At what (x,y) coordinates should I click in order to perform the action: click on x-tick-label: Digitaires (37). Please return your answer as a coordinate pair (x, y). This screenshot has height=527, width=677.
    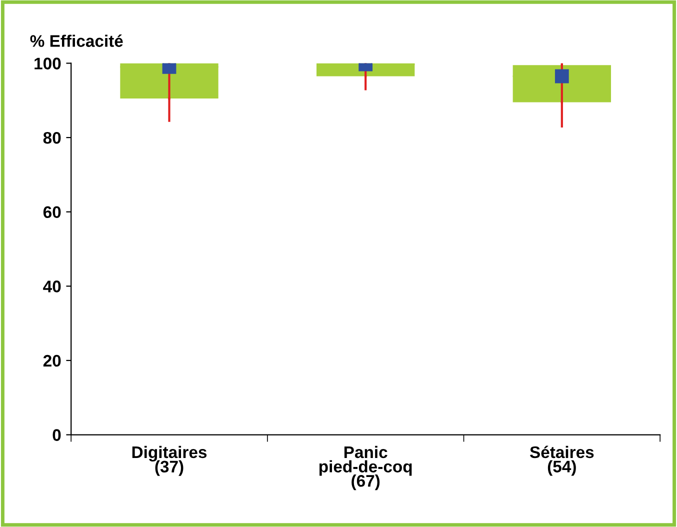
    Looking at the image, I should click on (169, 461).